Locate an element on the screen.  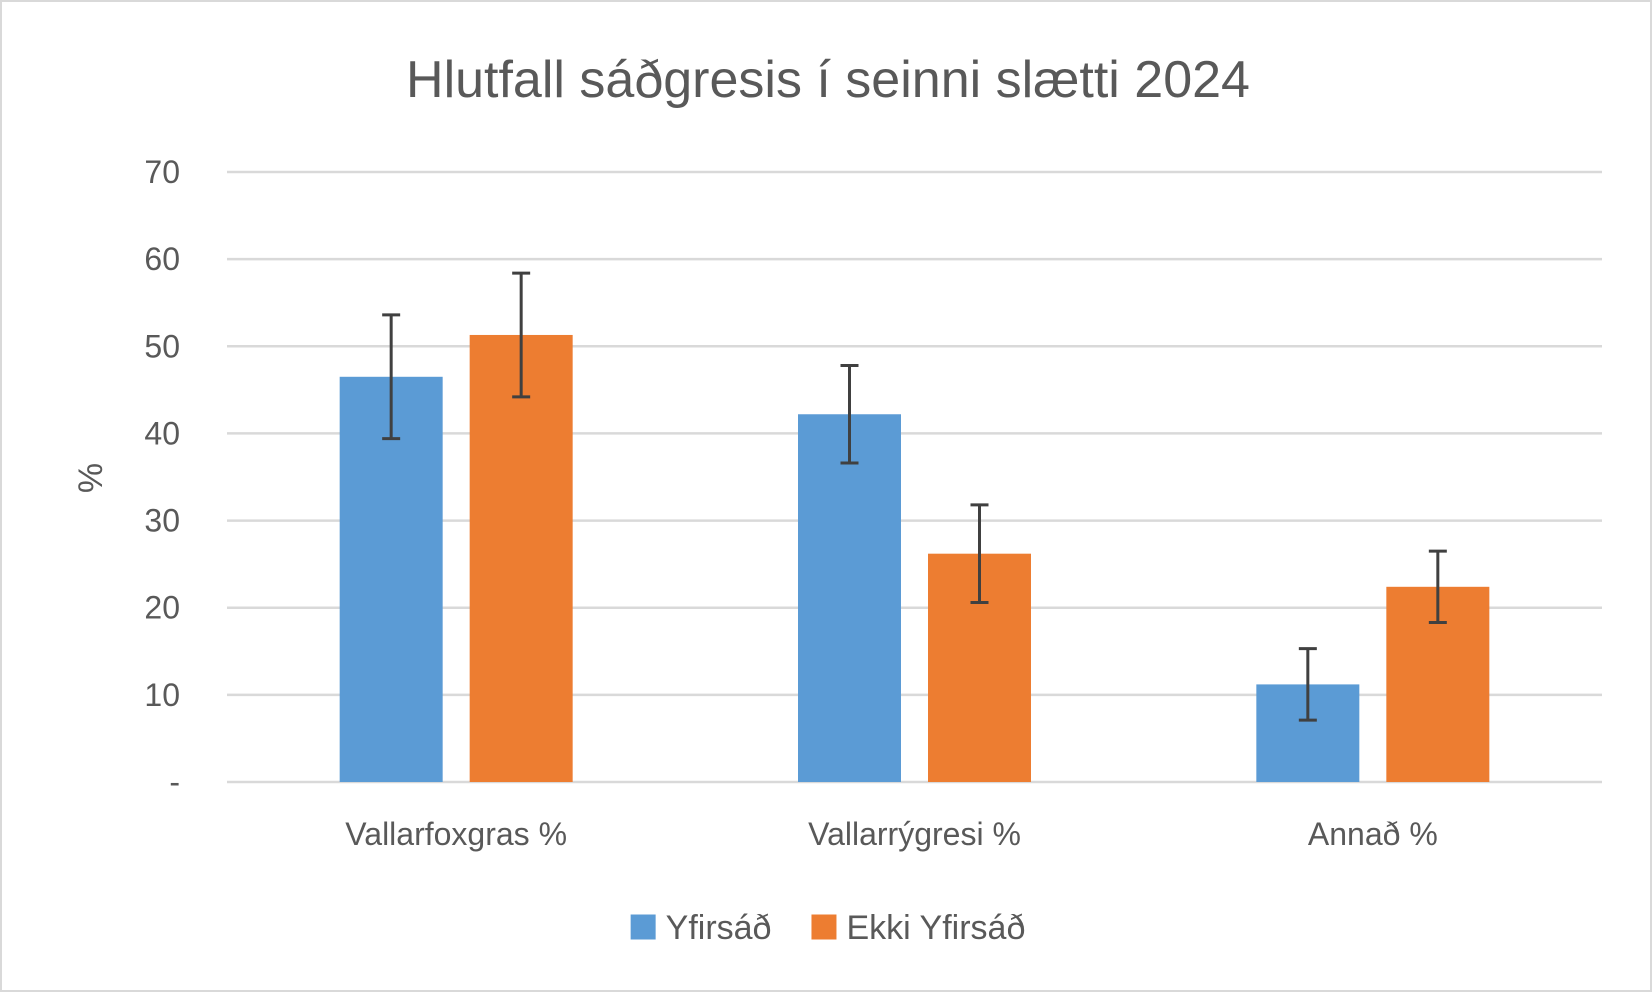
y-tick-label: 70 is located at coordinates (162, 172).